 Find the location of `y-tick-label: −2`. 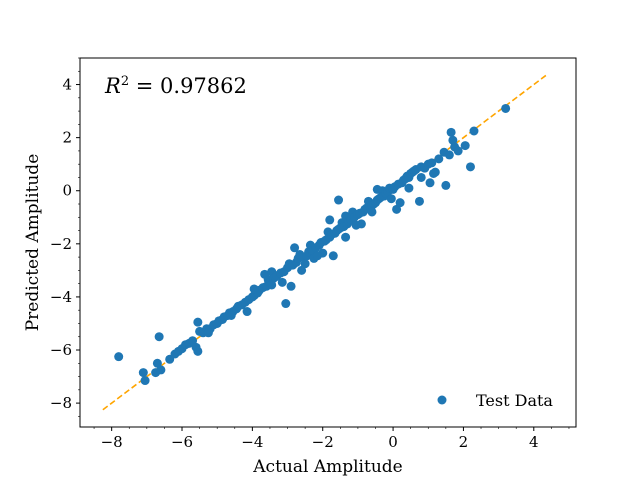

y-tick-label: −2 is located at coordinates (61, 244).